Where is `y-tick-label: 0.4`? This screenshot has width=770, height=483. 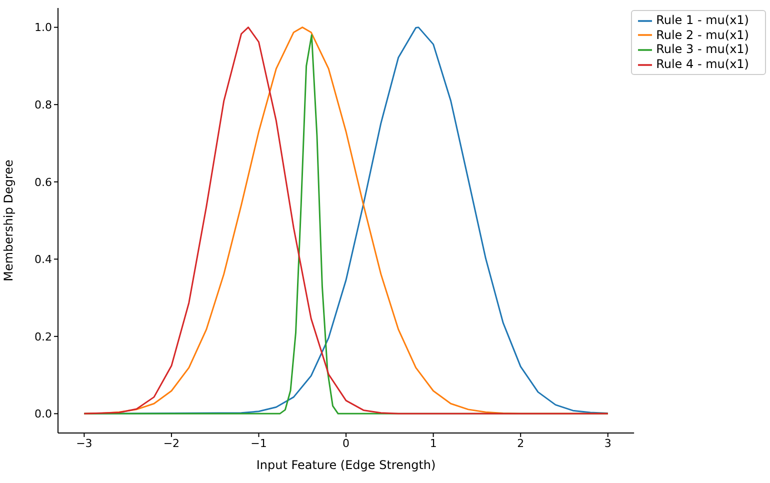
y-tick-label: 0.4 is located at coordinates (43, 259).